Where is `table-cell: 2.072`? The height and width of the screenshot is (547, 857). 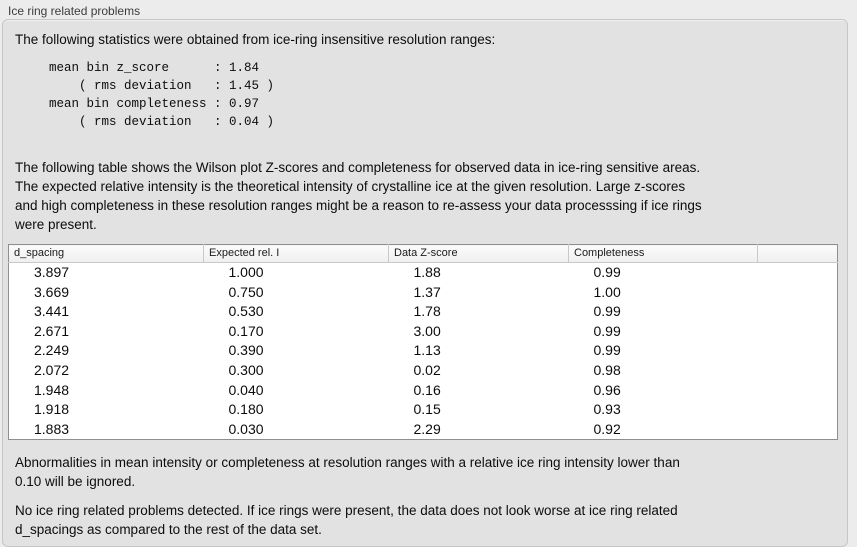 table-cell: 2.072 is located at coordinates (52, 369).